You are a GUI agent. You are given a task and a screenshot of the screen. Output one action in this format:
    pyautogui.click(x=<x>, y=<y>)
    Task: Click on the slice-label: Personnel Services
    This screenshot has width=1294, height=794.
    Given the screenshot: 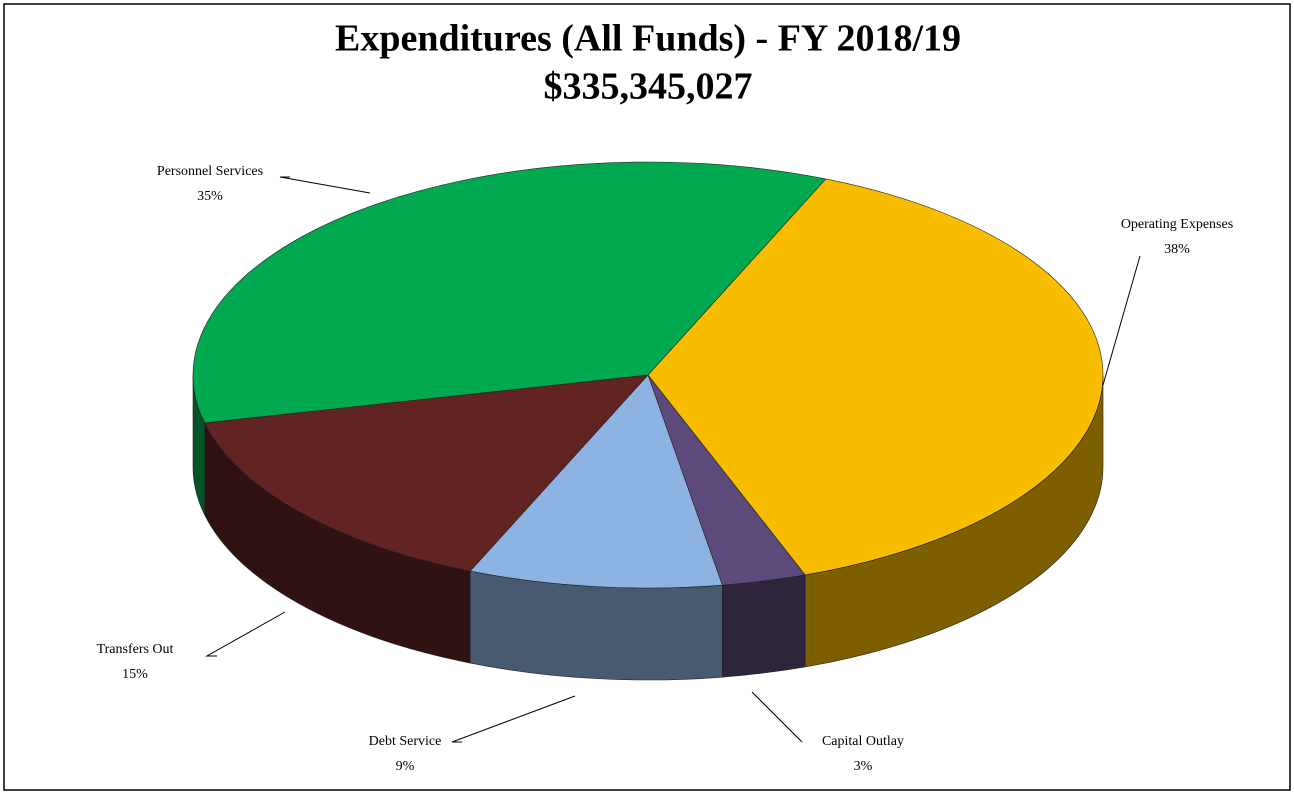 What is the action you would take?
    pyautogui.click(x=210, y=171)
    